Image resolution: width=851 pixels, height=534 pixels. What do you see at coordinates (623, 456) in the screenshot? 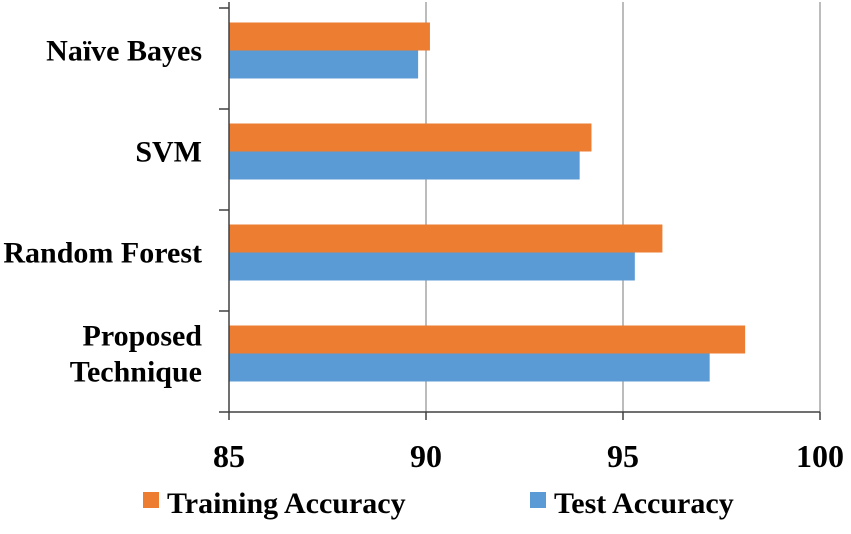
I see `x-tick-label-95: 95` at bounding box center [623, 456].